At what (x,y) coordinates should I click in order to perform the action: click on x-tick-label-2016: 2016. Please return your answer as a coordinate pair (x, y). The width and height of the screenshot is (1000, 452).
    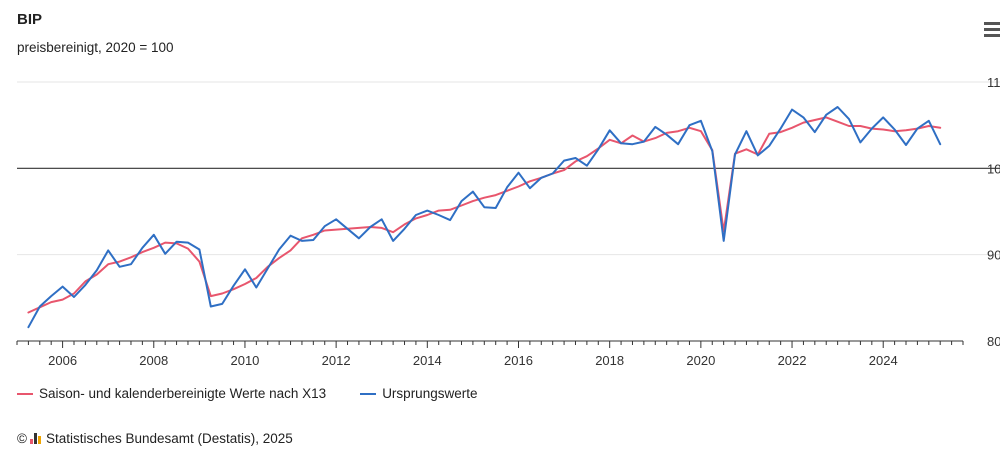
    Looking at the image, I should click on (518, 360).